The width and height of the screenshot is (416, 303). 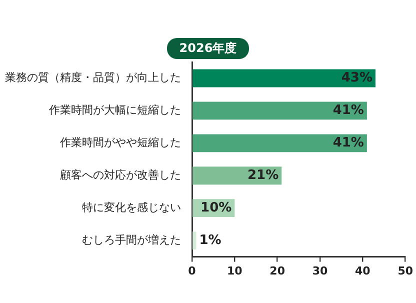 I want to click on x-tick-label: 0, so click(x=192, y=271).